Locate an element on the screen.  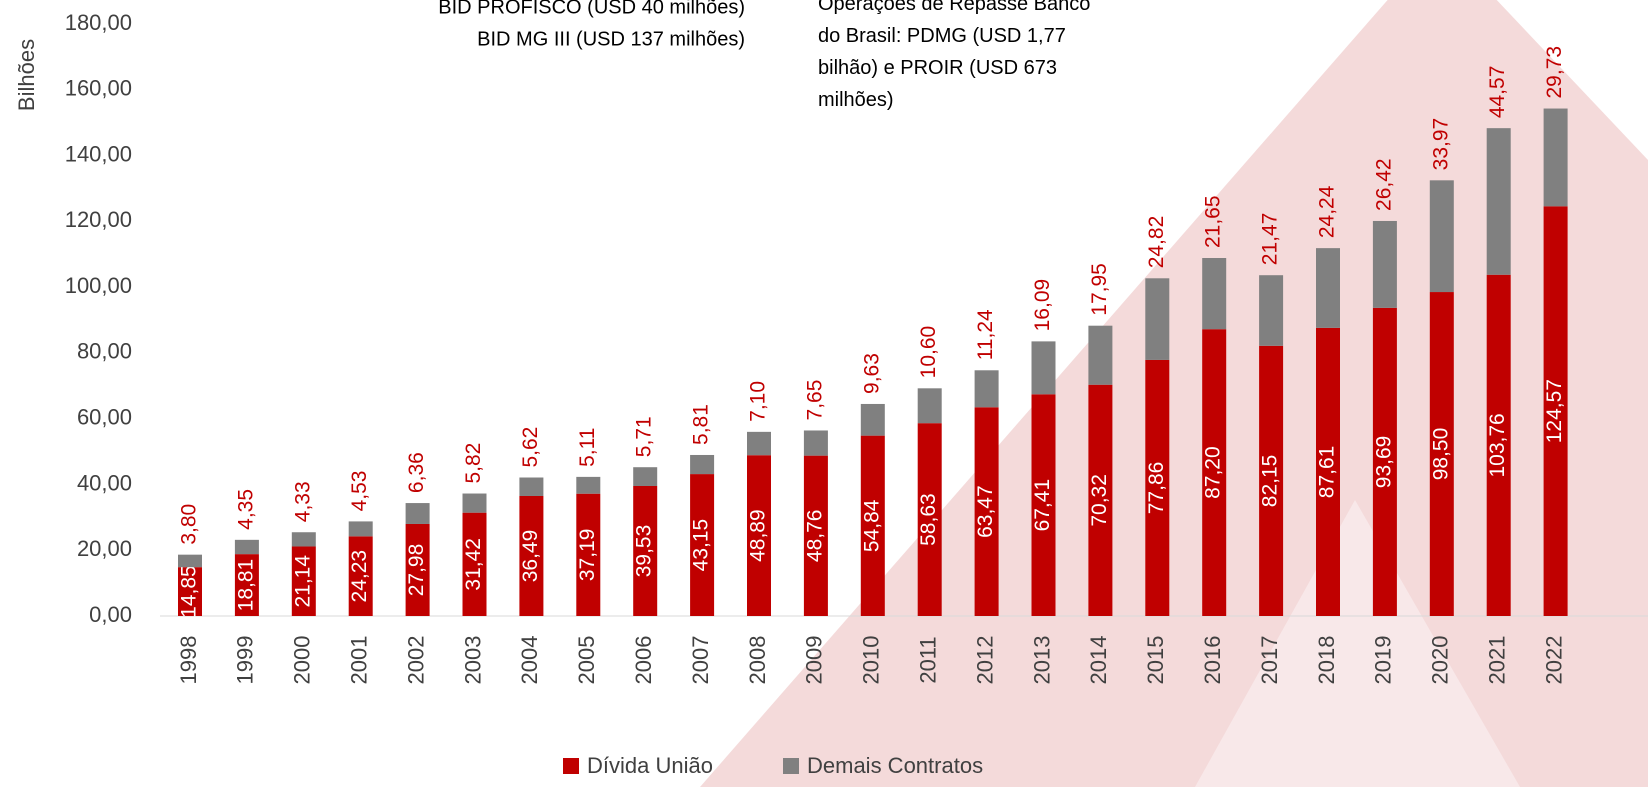
data-label: 37,19 is located at coordinates (587, 555).